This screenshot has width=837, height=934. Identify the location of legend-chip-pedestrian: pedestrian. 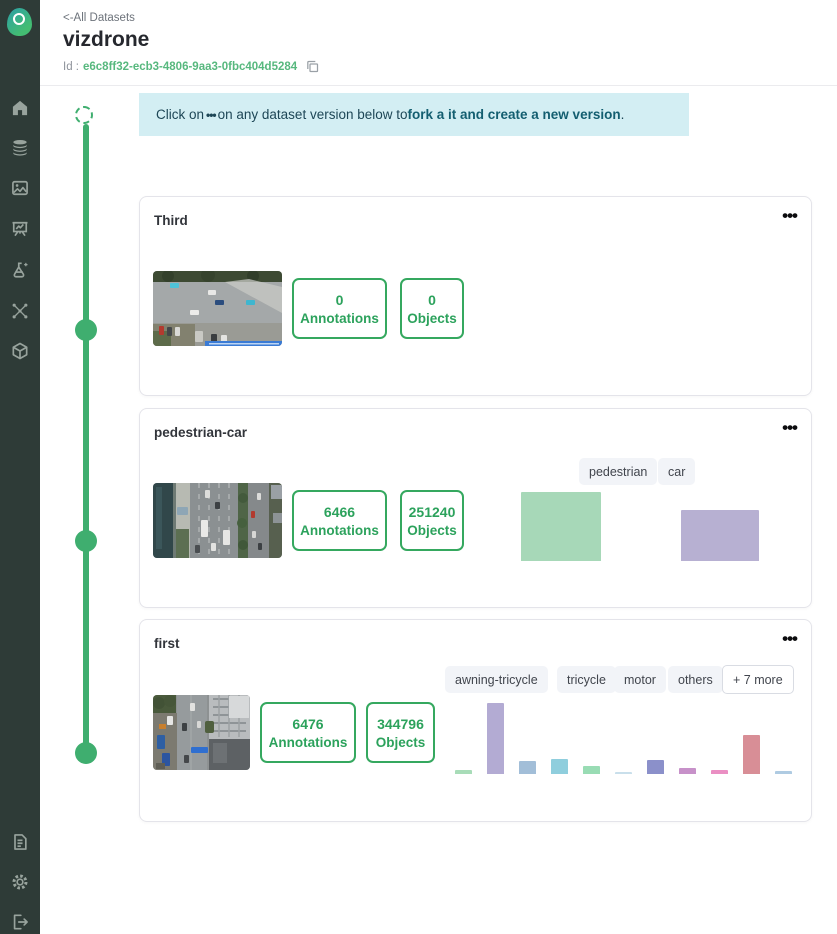
(618, 471).